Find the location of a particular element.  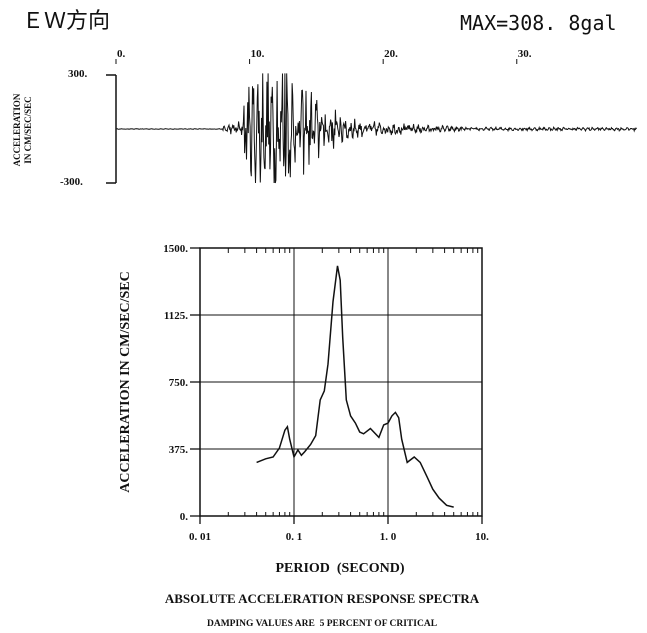

th-ylabel-line2: IN CM/SEC/SEC is located at coordinates (28, 129).